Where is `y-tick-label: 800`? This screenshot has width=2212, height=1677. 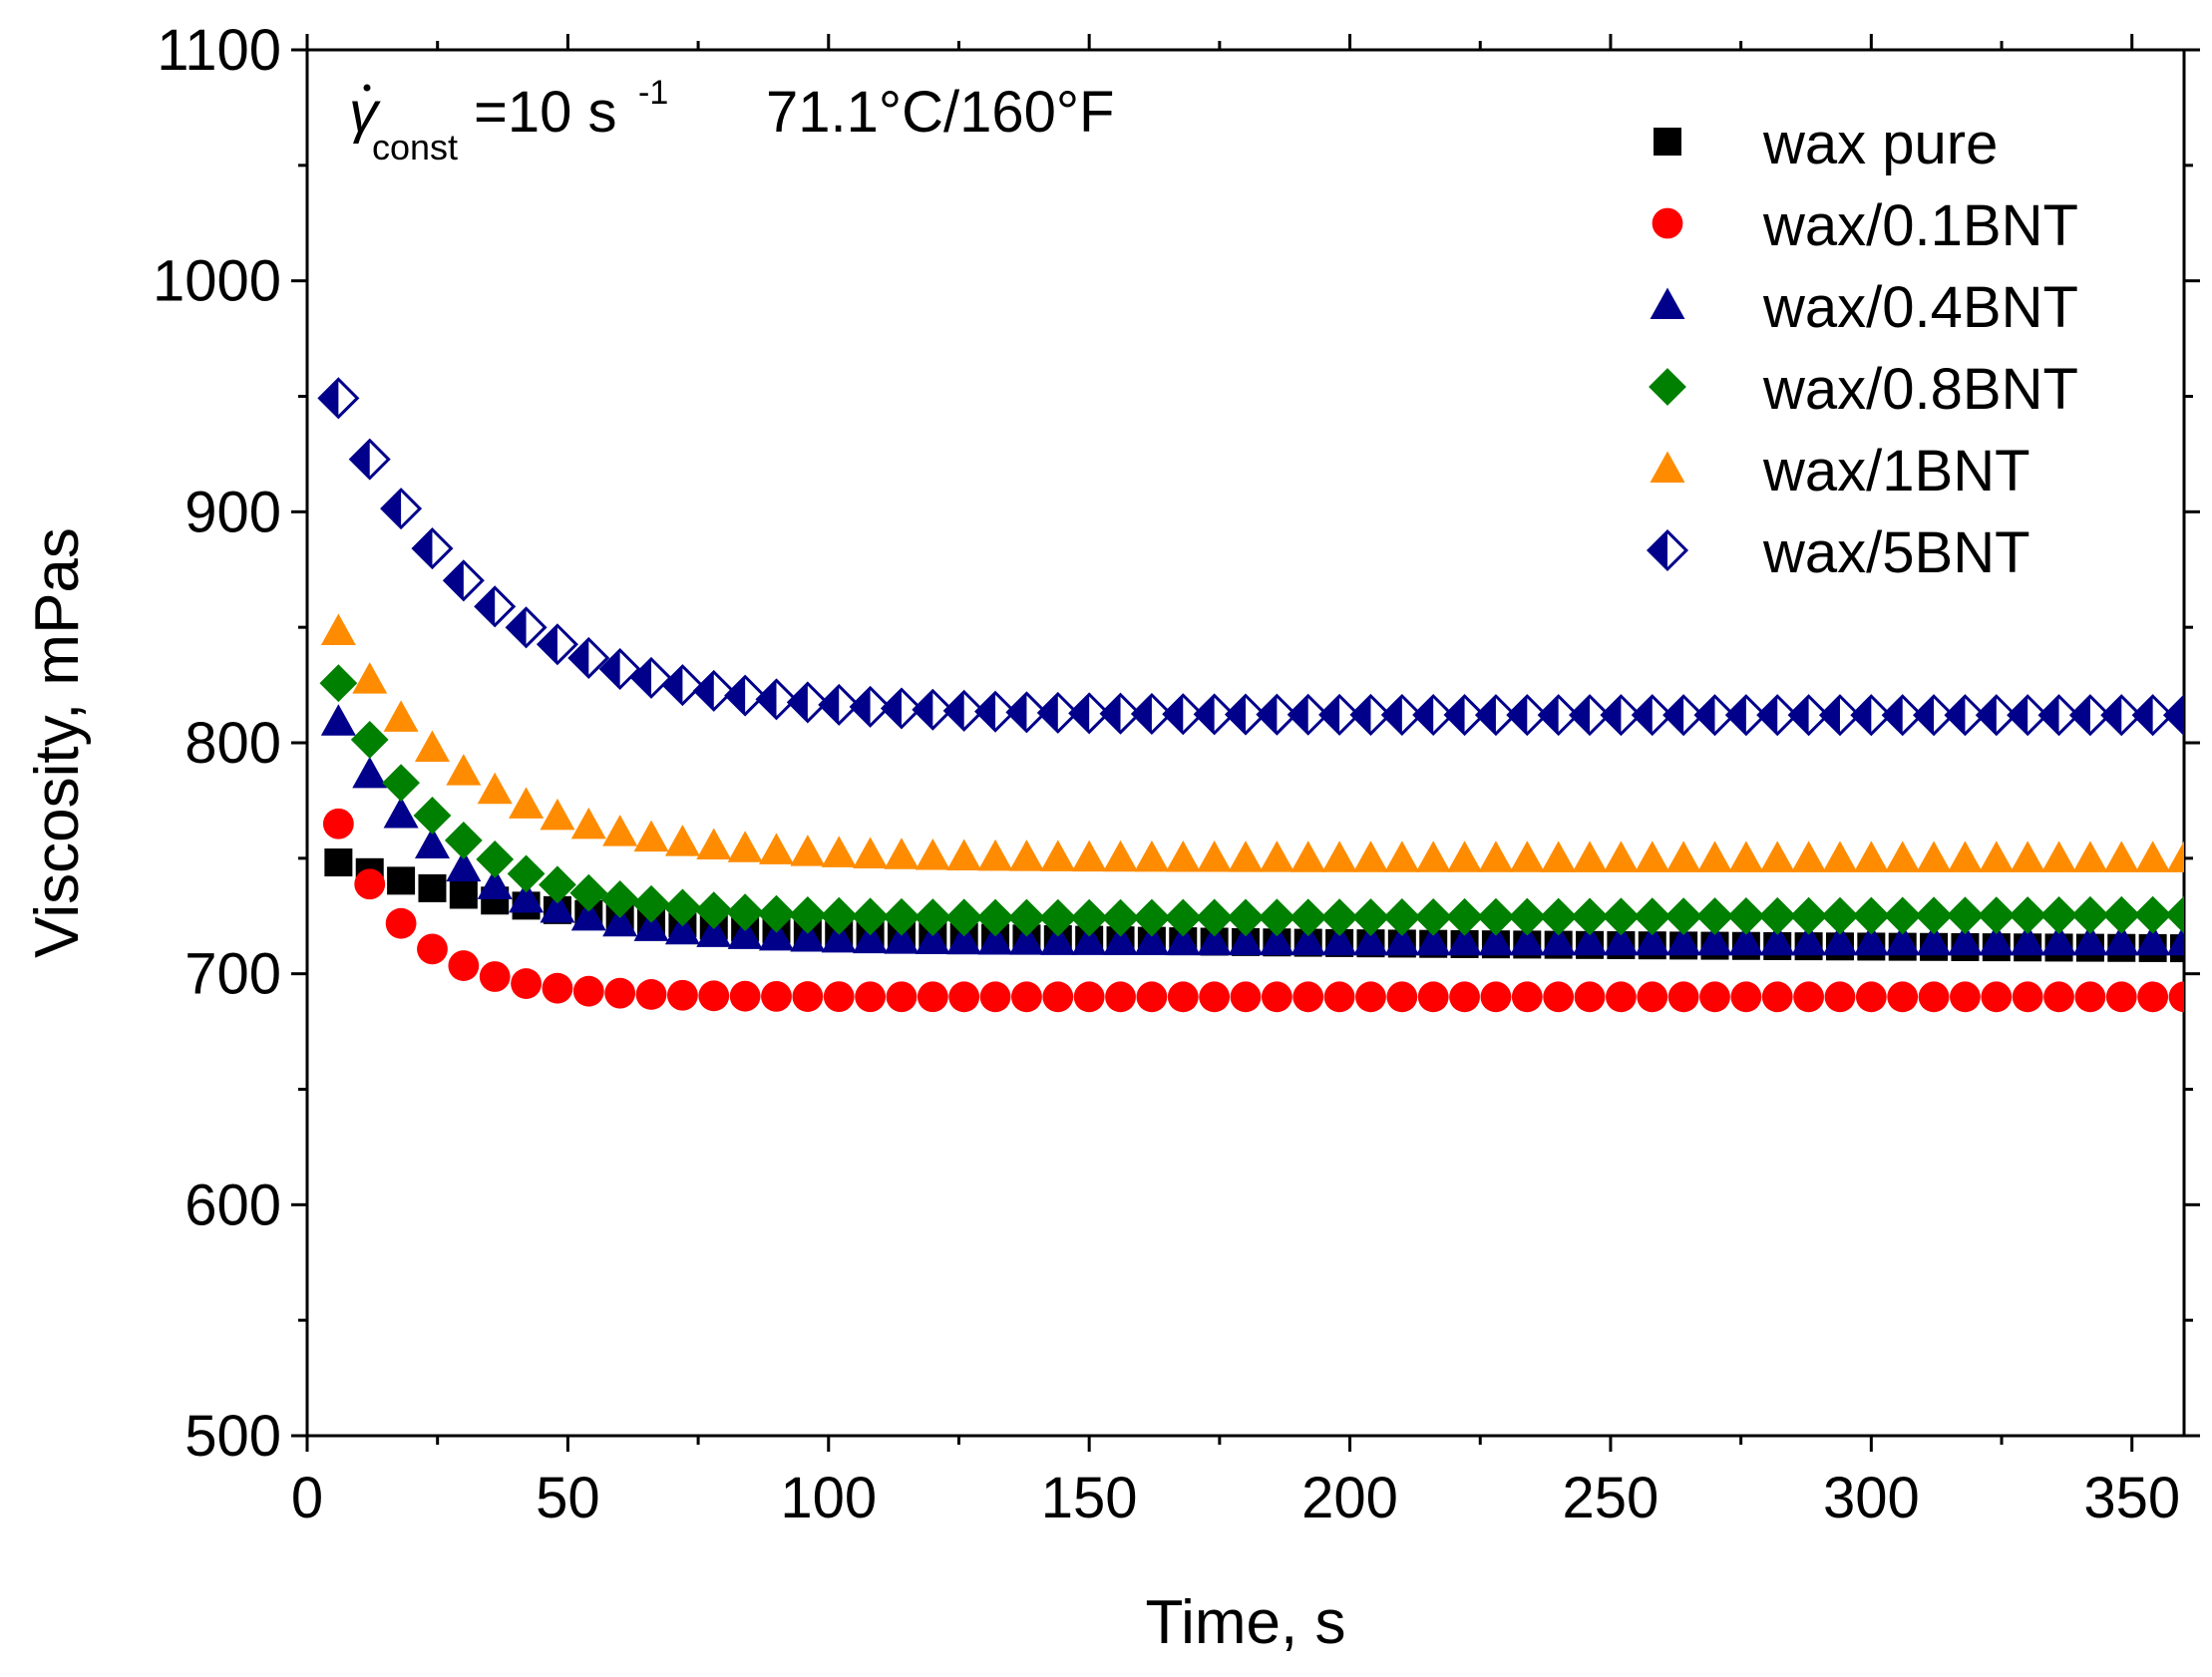 y-tick-label: 800 is located at coordinates (232, 744).